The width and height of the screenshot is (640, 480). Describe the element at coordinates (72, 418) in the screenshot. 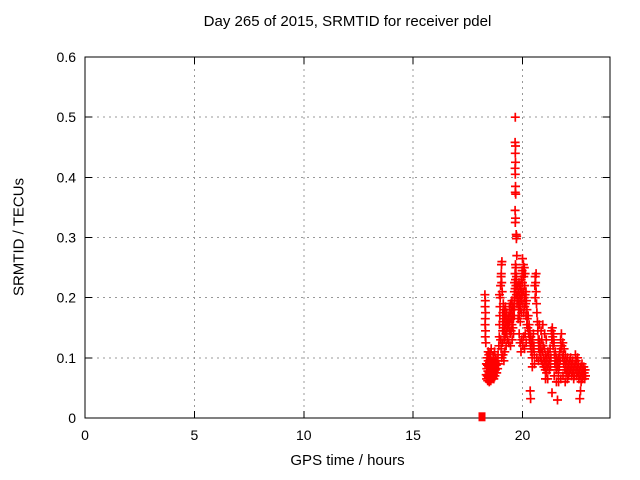

I see `y-tick-label: 0` at that location.